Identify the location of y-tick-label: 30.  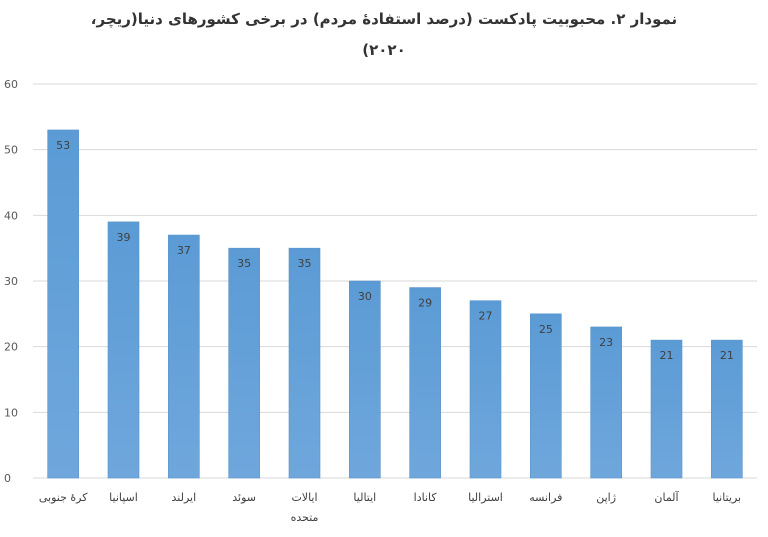
(11, 281).